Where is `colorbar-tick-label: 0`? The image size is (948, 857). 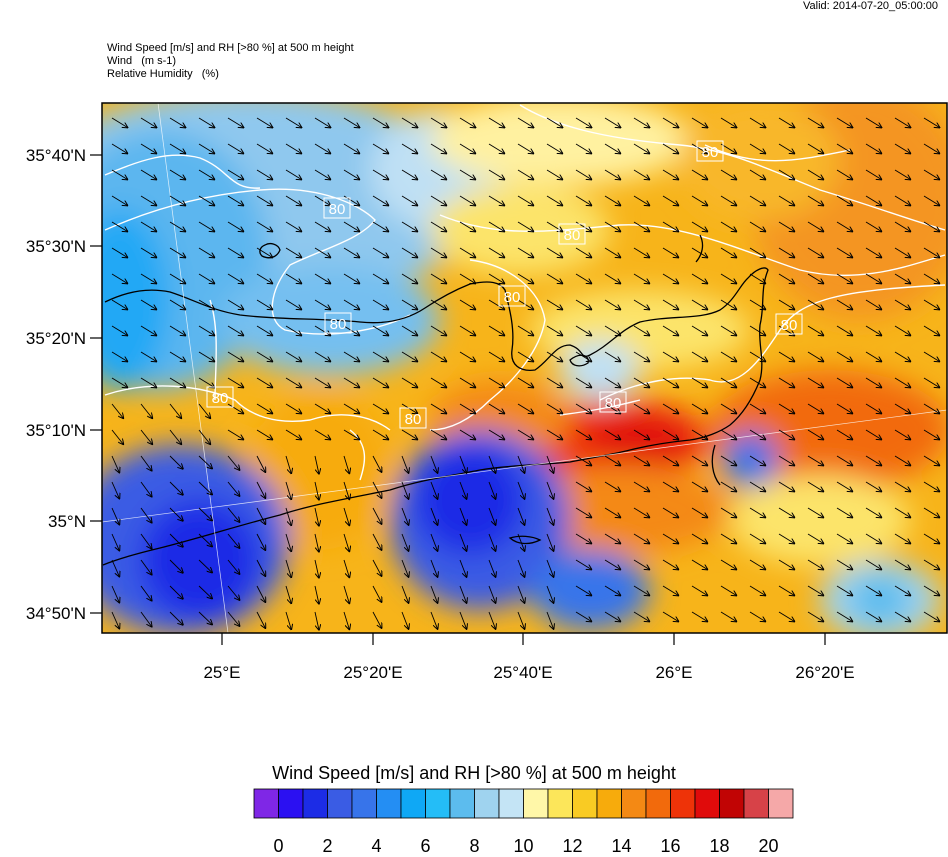
colorbar-tick-label: 0 is located at coordinates (278, 846).